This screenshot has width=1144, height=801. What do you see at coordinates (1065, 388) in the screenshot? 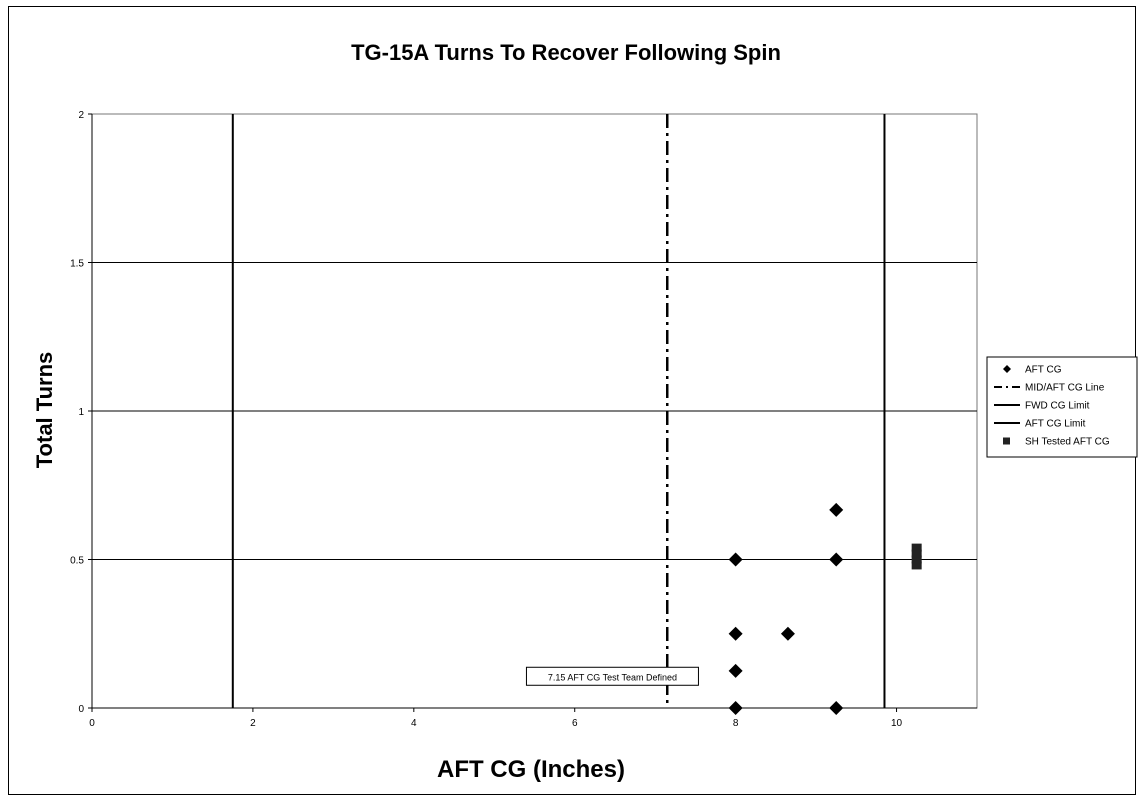
I see `legend-label-1: MID/AFT CG Line` at bounding box center [1065, 388].